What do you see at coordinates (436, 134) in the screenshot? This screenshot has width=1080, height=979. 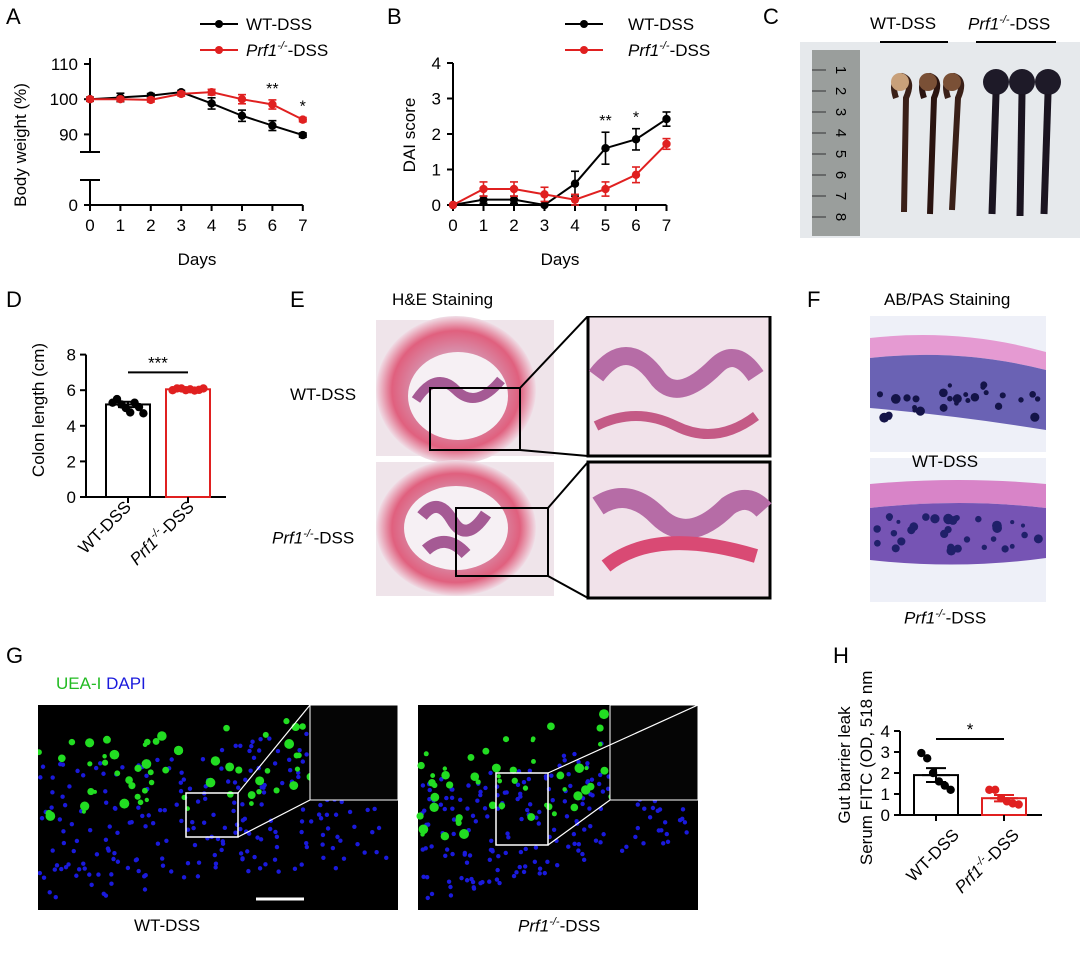 I see `y-tick-label: 2` at bounding box center [436, 134].